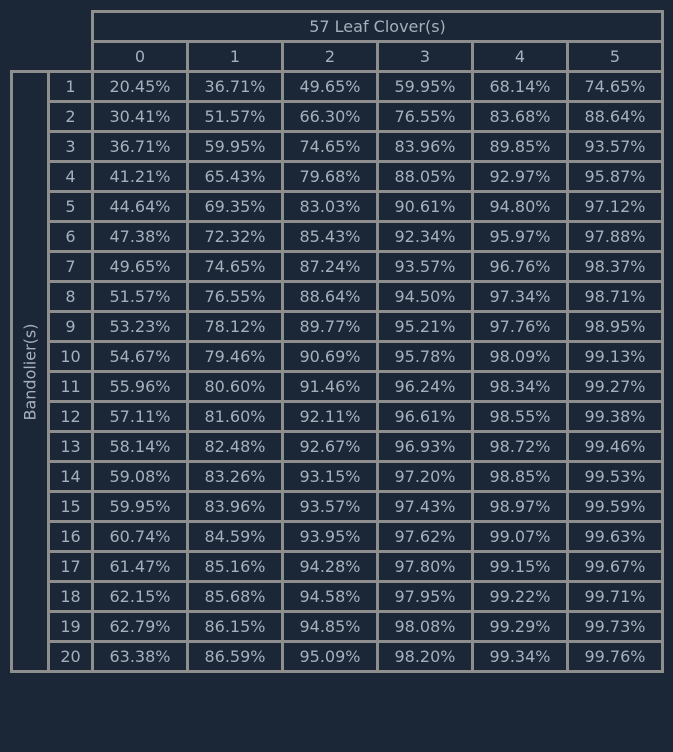 This screenshot has width=673, height=752. I want to click on group-header-row: 57 Leaf Clover(s), so click(337, 41).